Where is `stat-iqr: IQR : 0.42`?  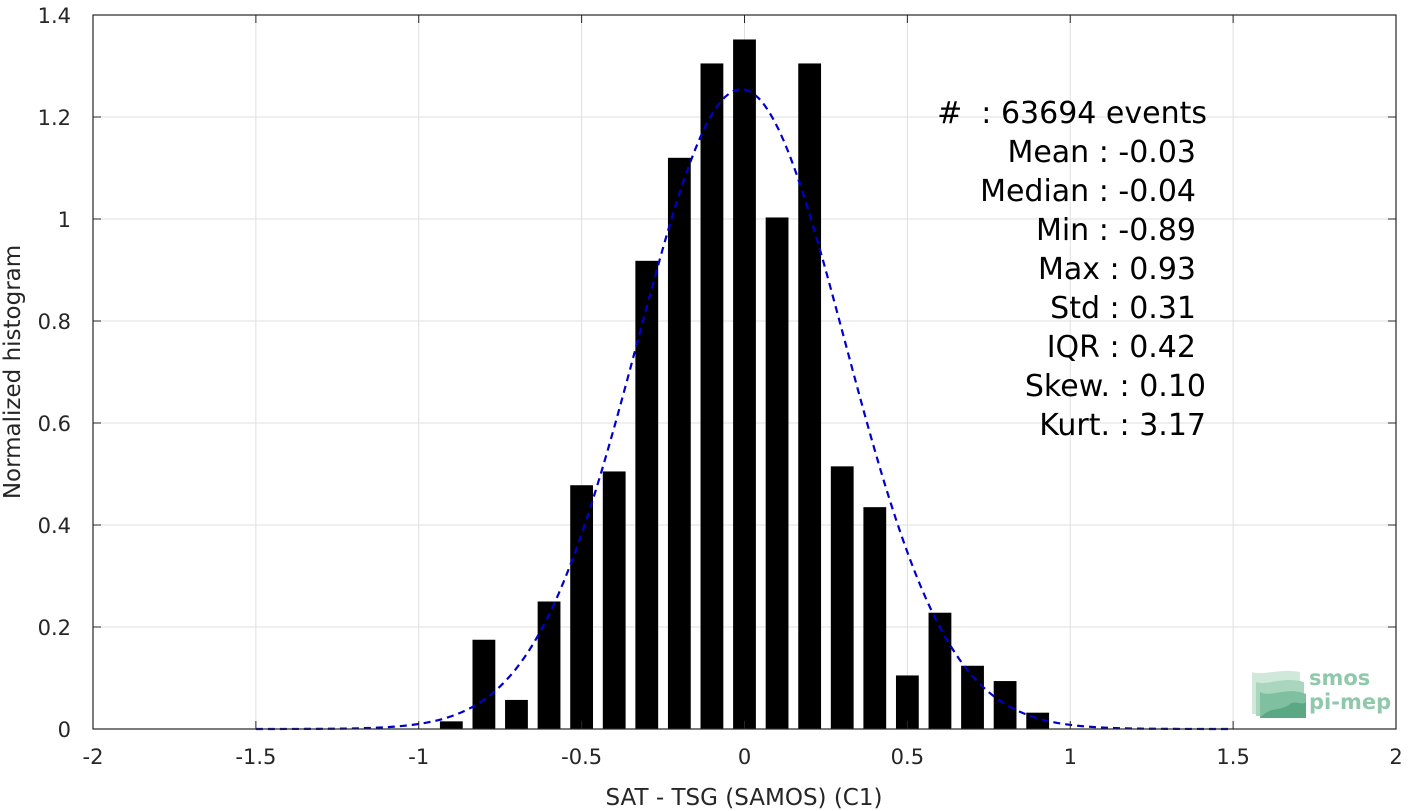
stat-iqr: IQR : 0.42 is located at coordinates (1121, 347).